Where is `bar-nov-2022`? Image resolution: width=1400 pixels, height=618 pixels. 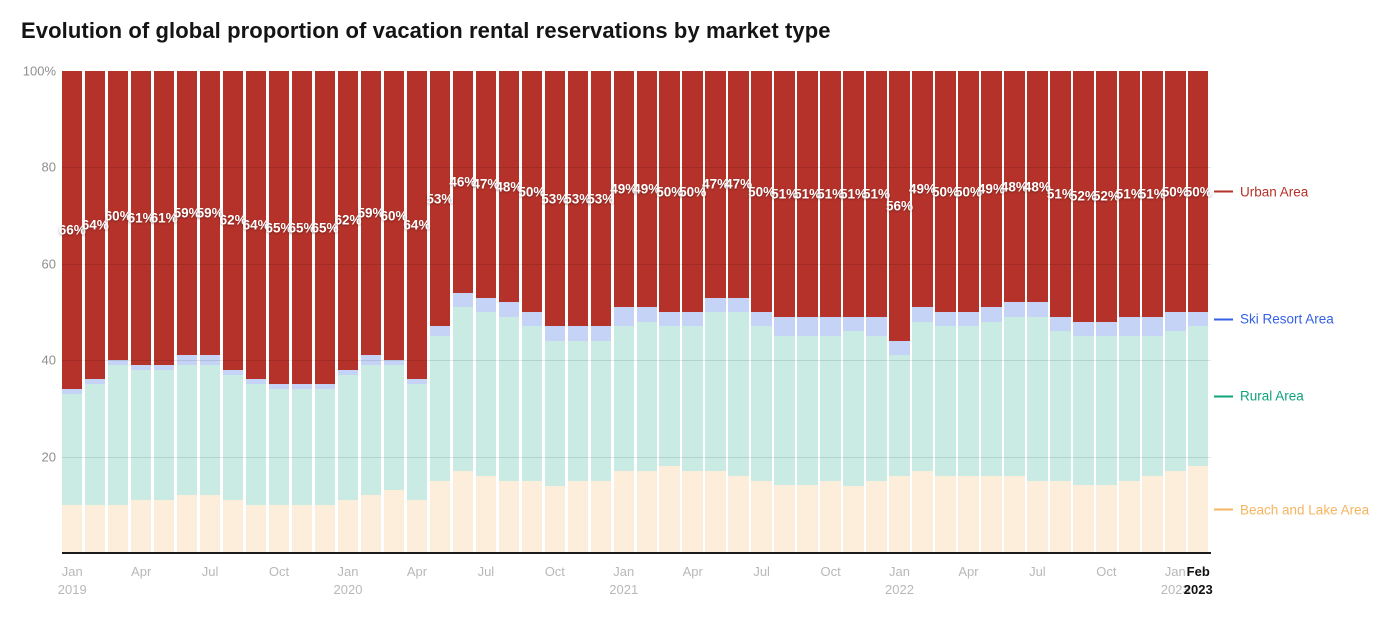 bar-nov-2022 is located at coordinates (1129, 312).